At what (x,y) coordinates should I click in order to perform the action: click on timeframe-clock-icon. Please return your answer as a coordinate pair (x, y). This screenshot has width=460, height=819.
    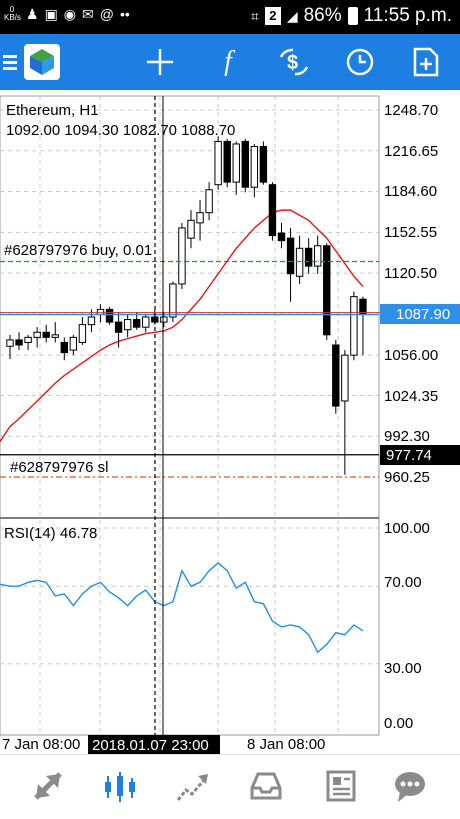
    Looking at the image, I should click on (360, 62).